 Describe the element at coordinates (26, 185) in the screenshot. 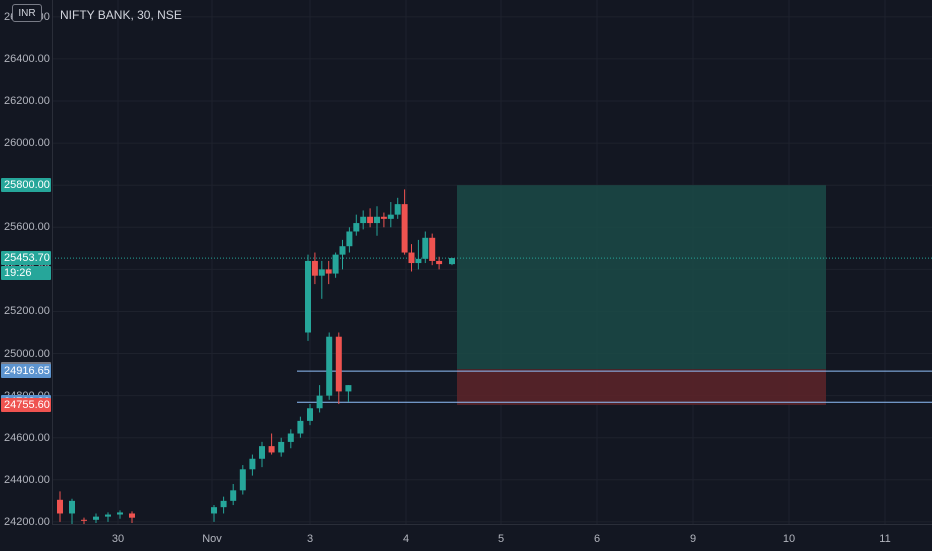

I see `price-tag-target: 25800.00` at that location.